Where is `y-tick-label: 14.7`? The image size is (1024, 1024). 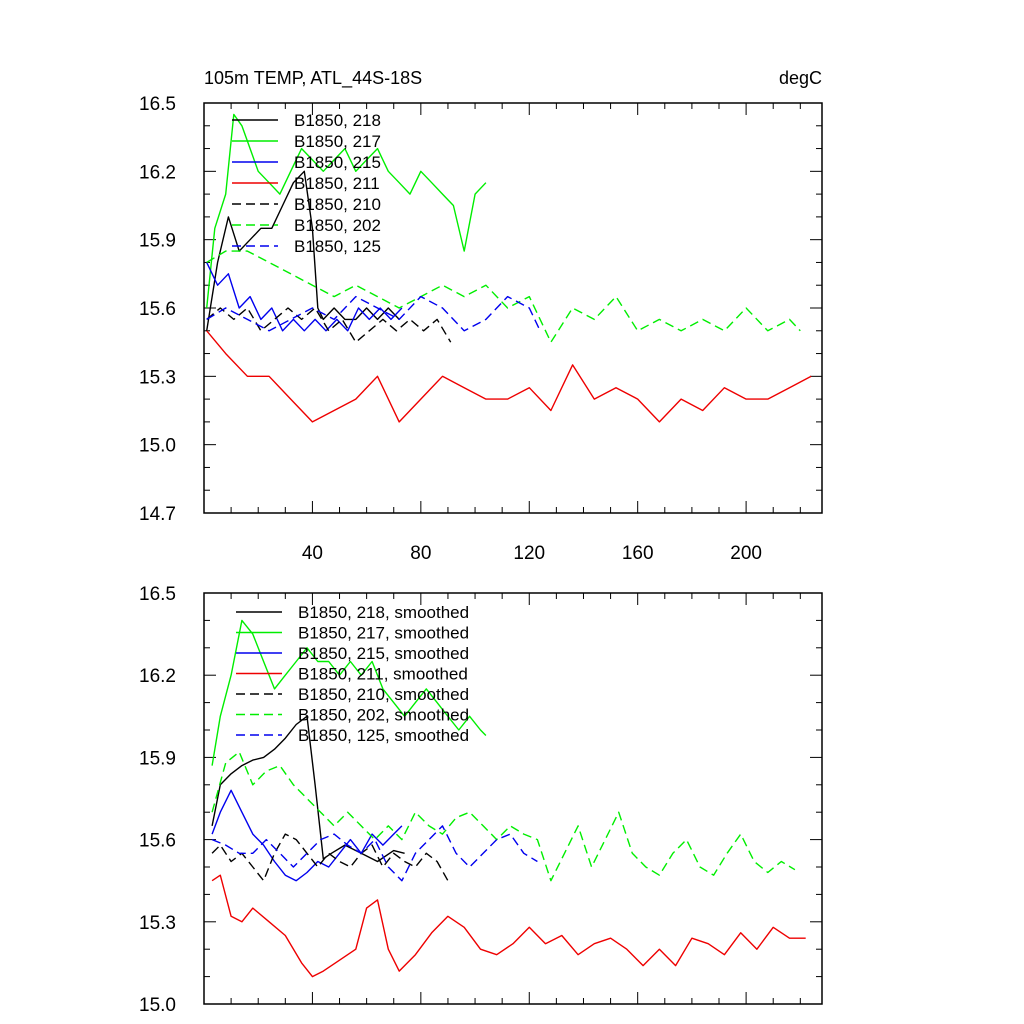
y-tick-label: 14.7 is located at coordinates (157, 514).